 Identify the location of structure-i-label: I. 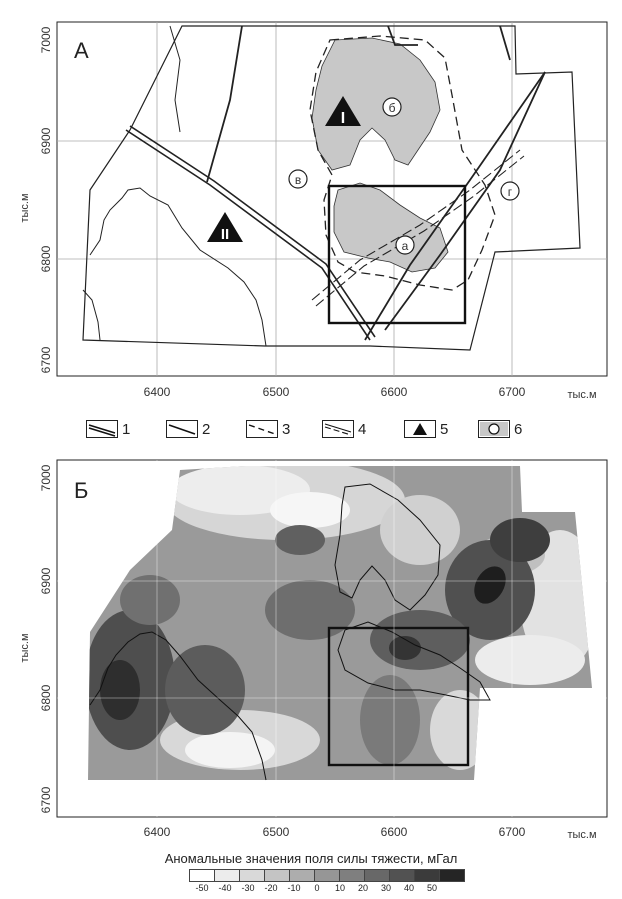
(343, 118).